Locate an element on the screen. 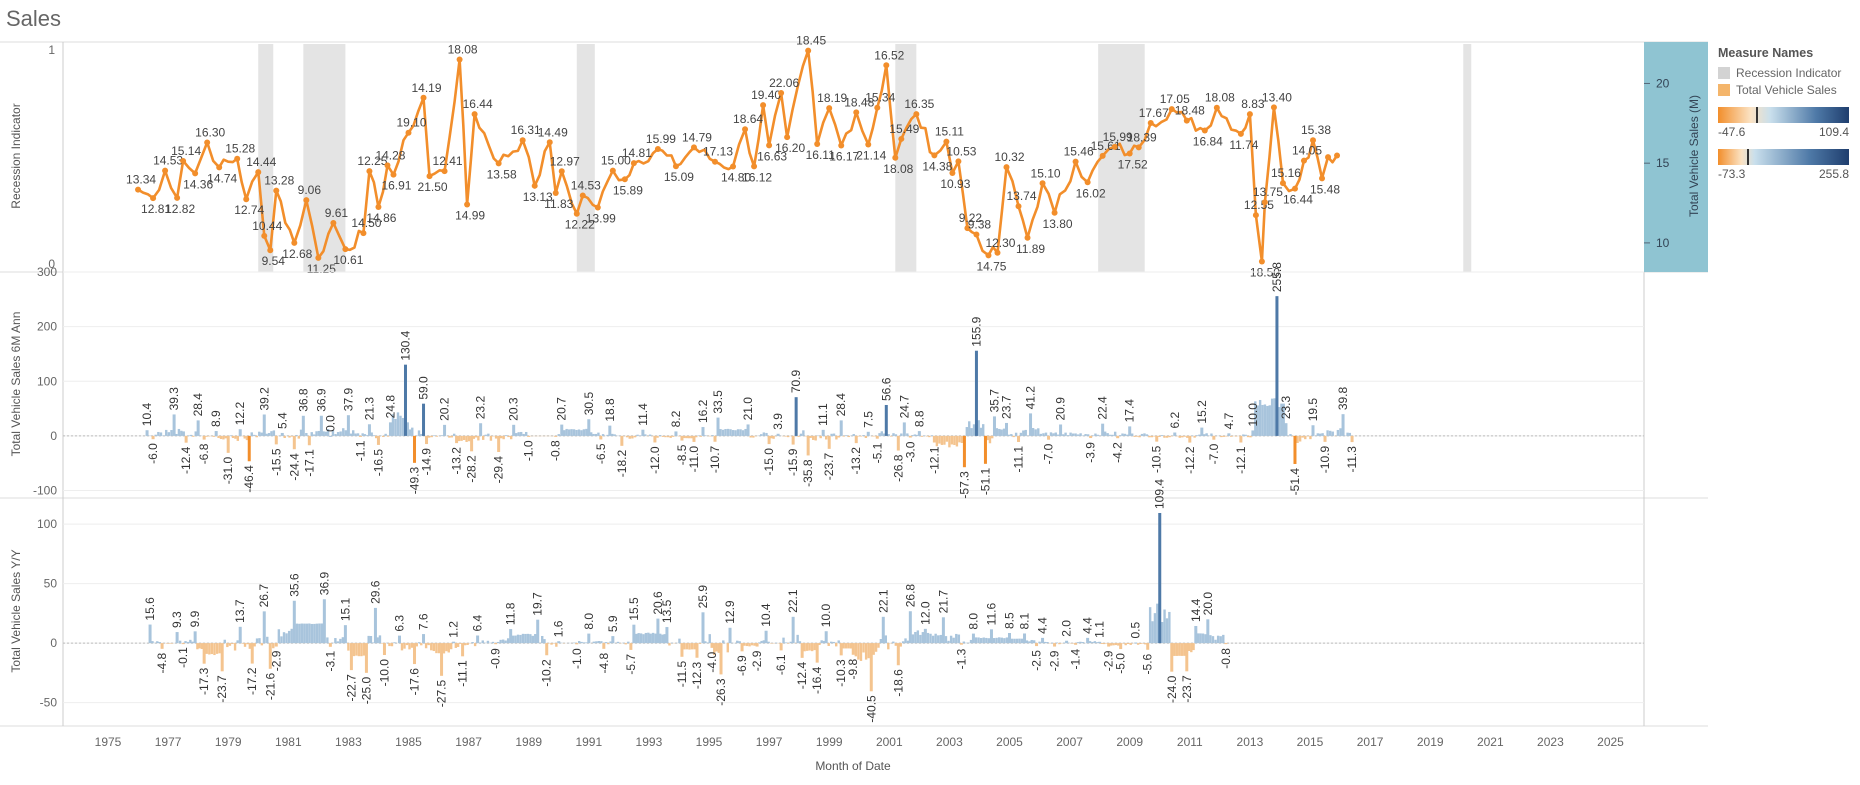 This screenshot has height=785, width=1860. sales-point-label: 15.99 is located at coordinates (1118, 137).